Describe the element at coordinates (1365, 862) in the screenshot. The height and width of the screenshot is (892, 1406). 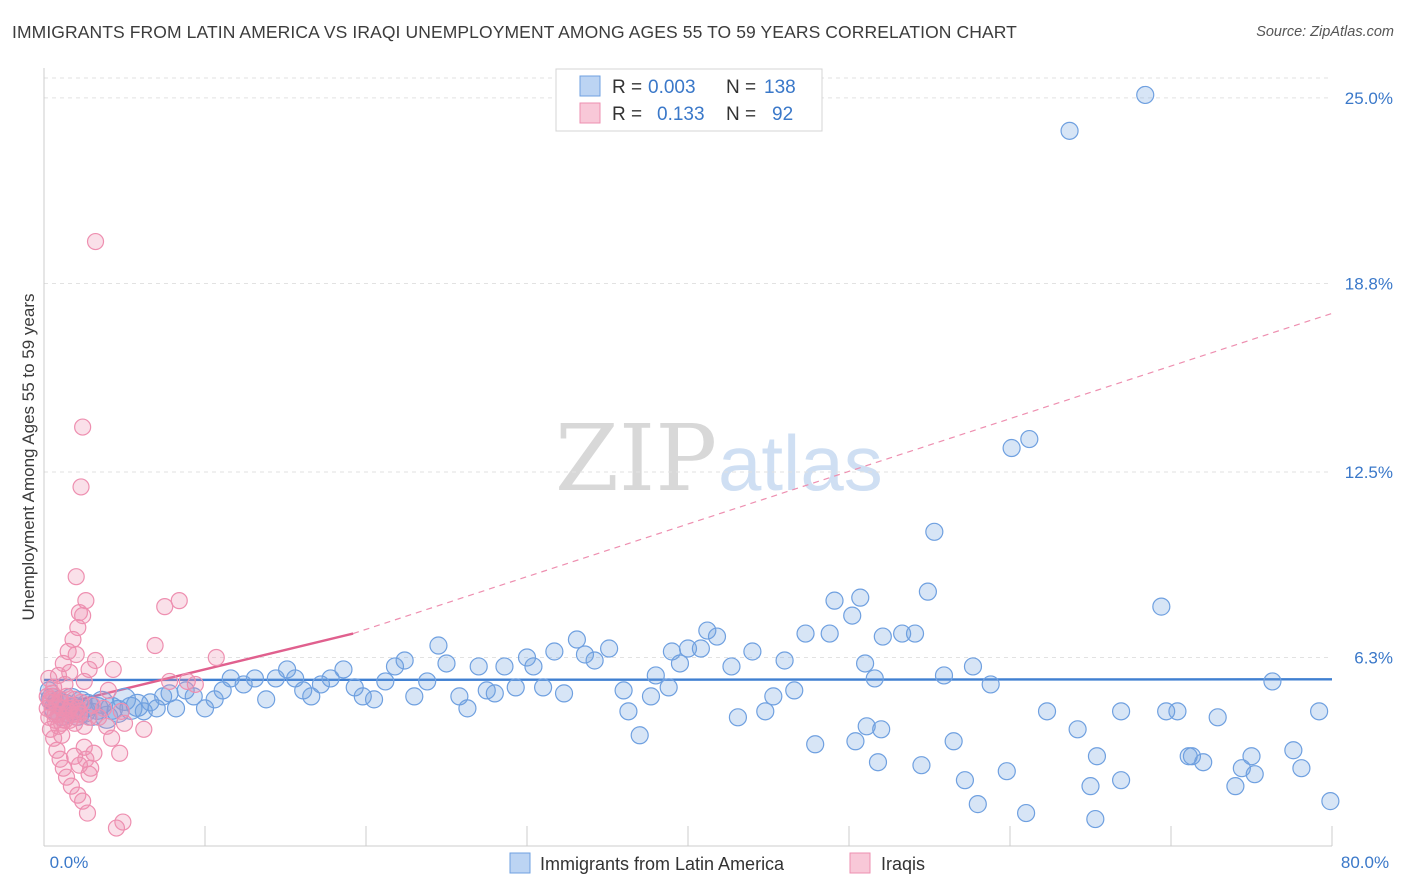
I see `x-tick-label-max: 80.0%` at that location.